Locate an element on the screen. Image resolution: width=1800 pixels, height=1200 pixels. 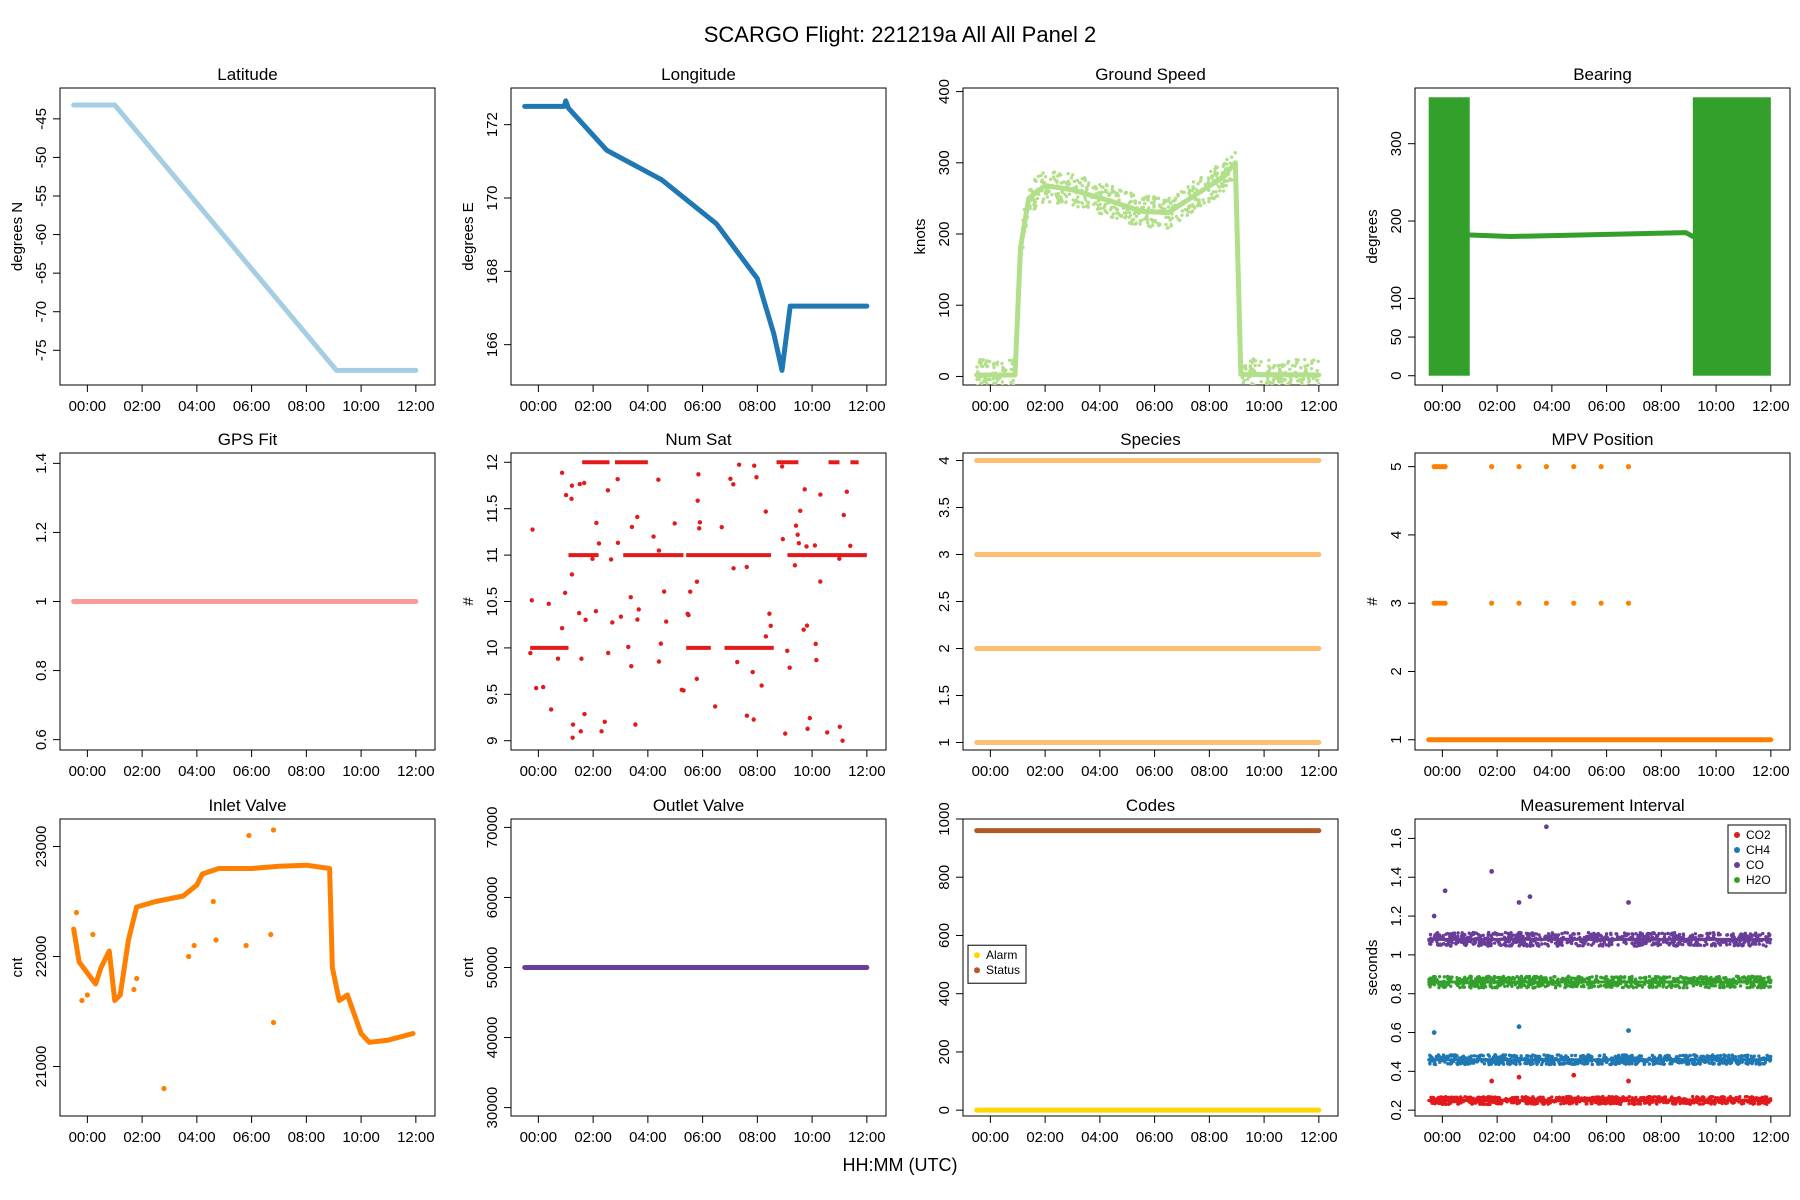
y-tick-label: 3 is located at coordinates (944, 554).